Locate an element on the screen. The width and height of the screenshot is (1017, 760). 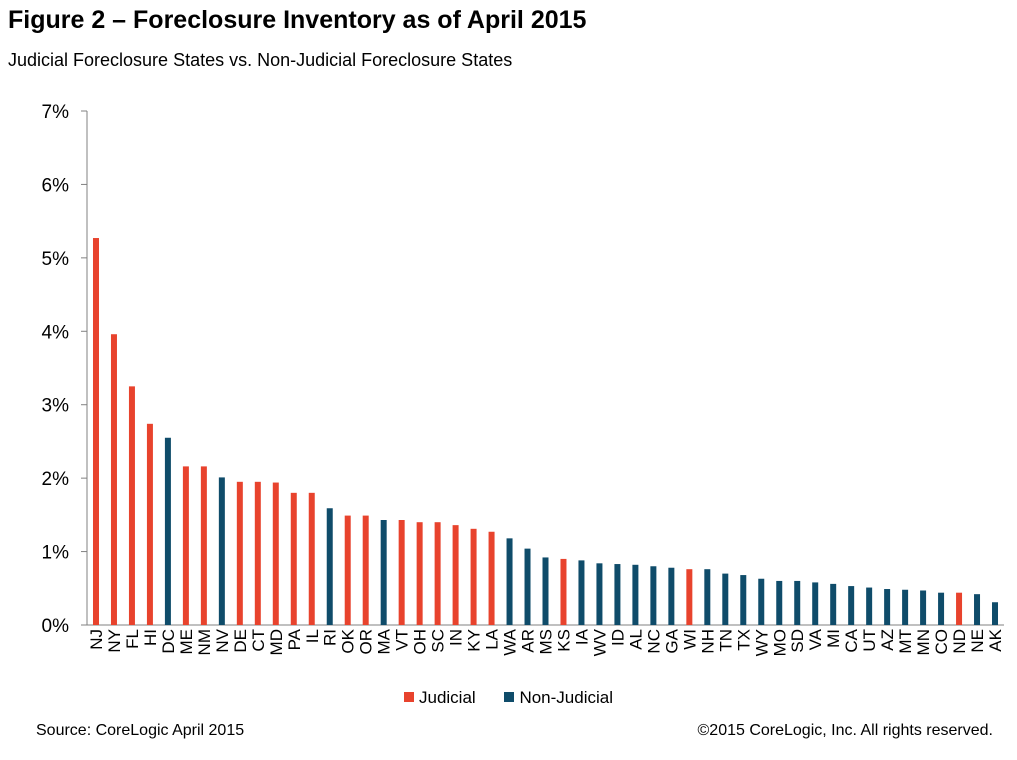
bar-nv is located at coordinates (221, 551).